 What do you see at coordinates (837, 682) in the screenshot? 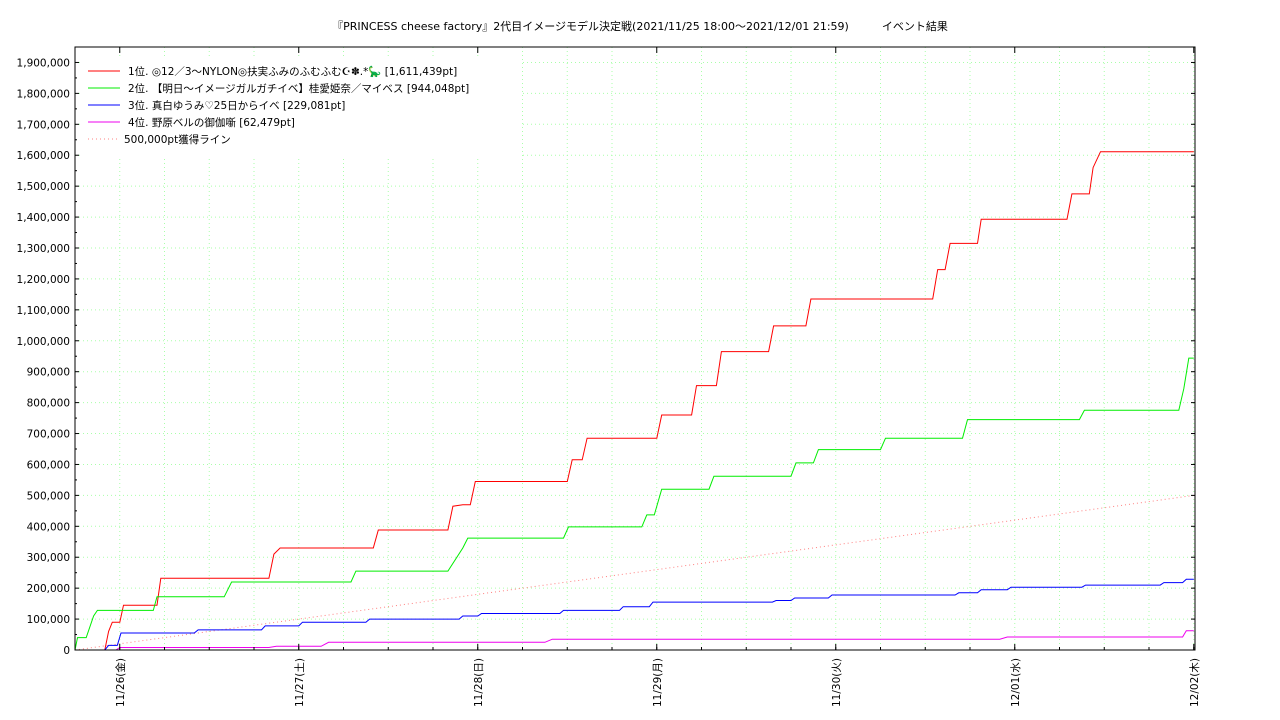
I see `x-tick-label: 11/30(火)` at bounding box center [837, 682].